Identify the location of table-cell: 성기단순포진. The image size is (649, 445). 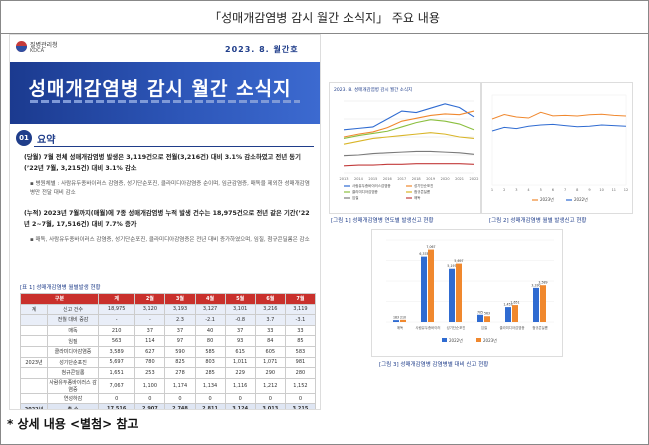
(73, 362).